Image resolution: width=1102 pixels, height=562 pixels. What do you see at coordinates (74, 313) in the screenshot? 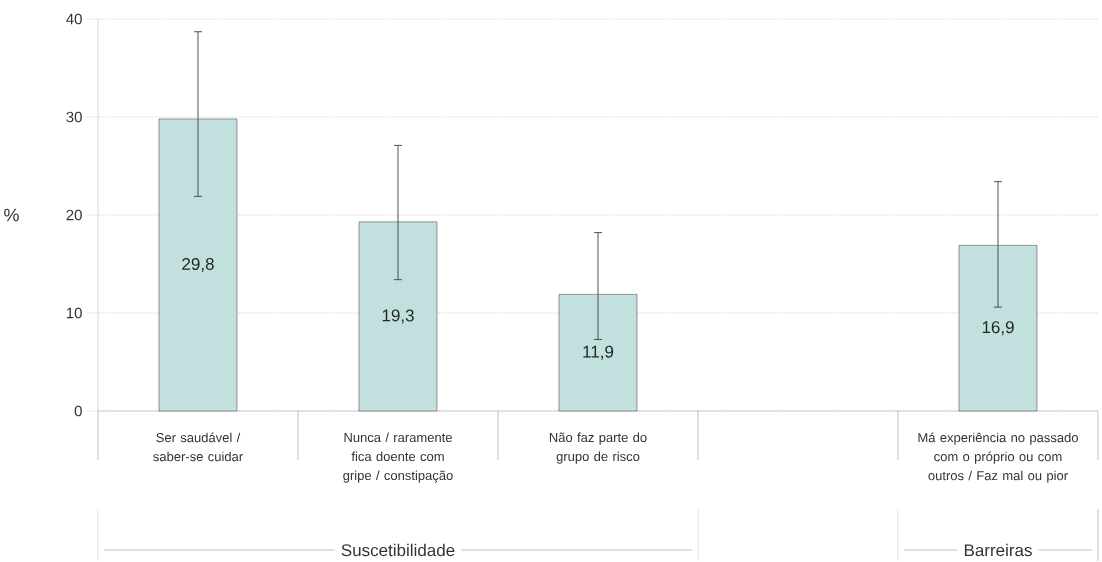
I see `y-tick-label: 10` at bounding box center [74, 313].